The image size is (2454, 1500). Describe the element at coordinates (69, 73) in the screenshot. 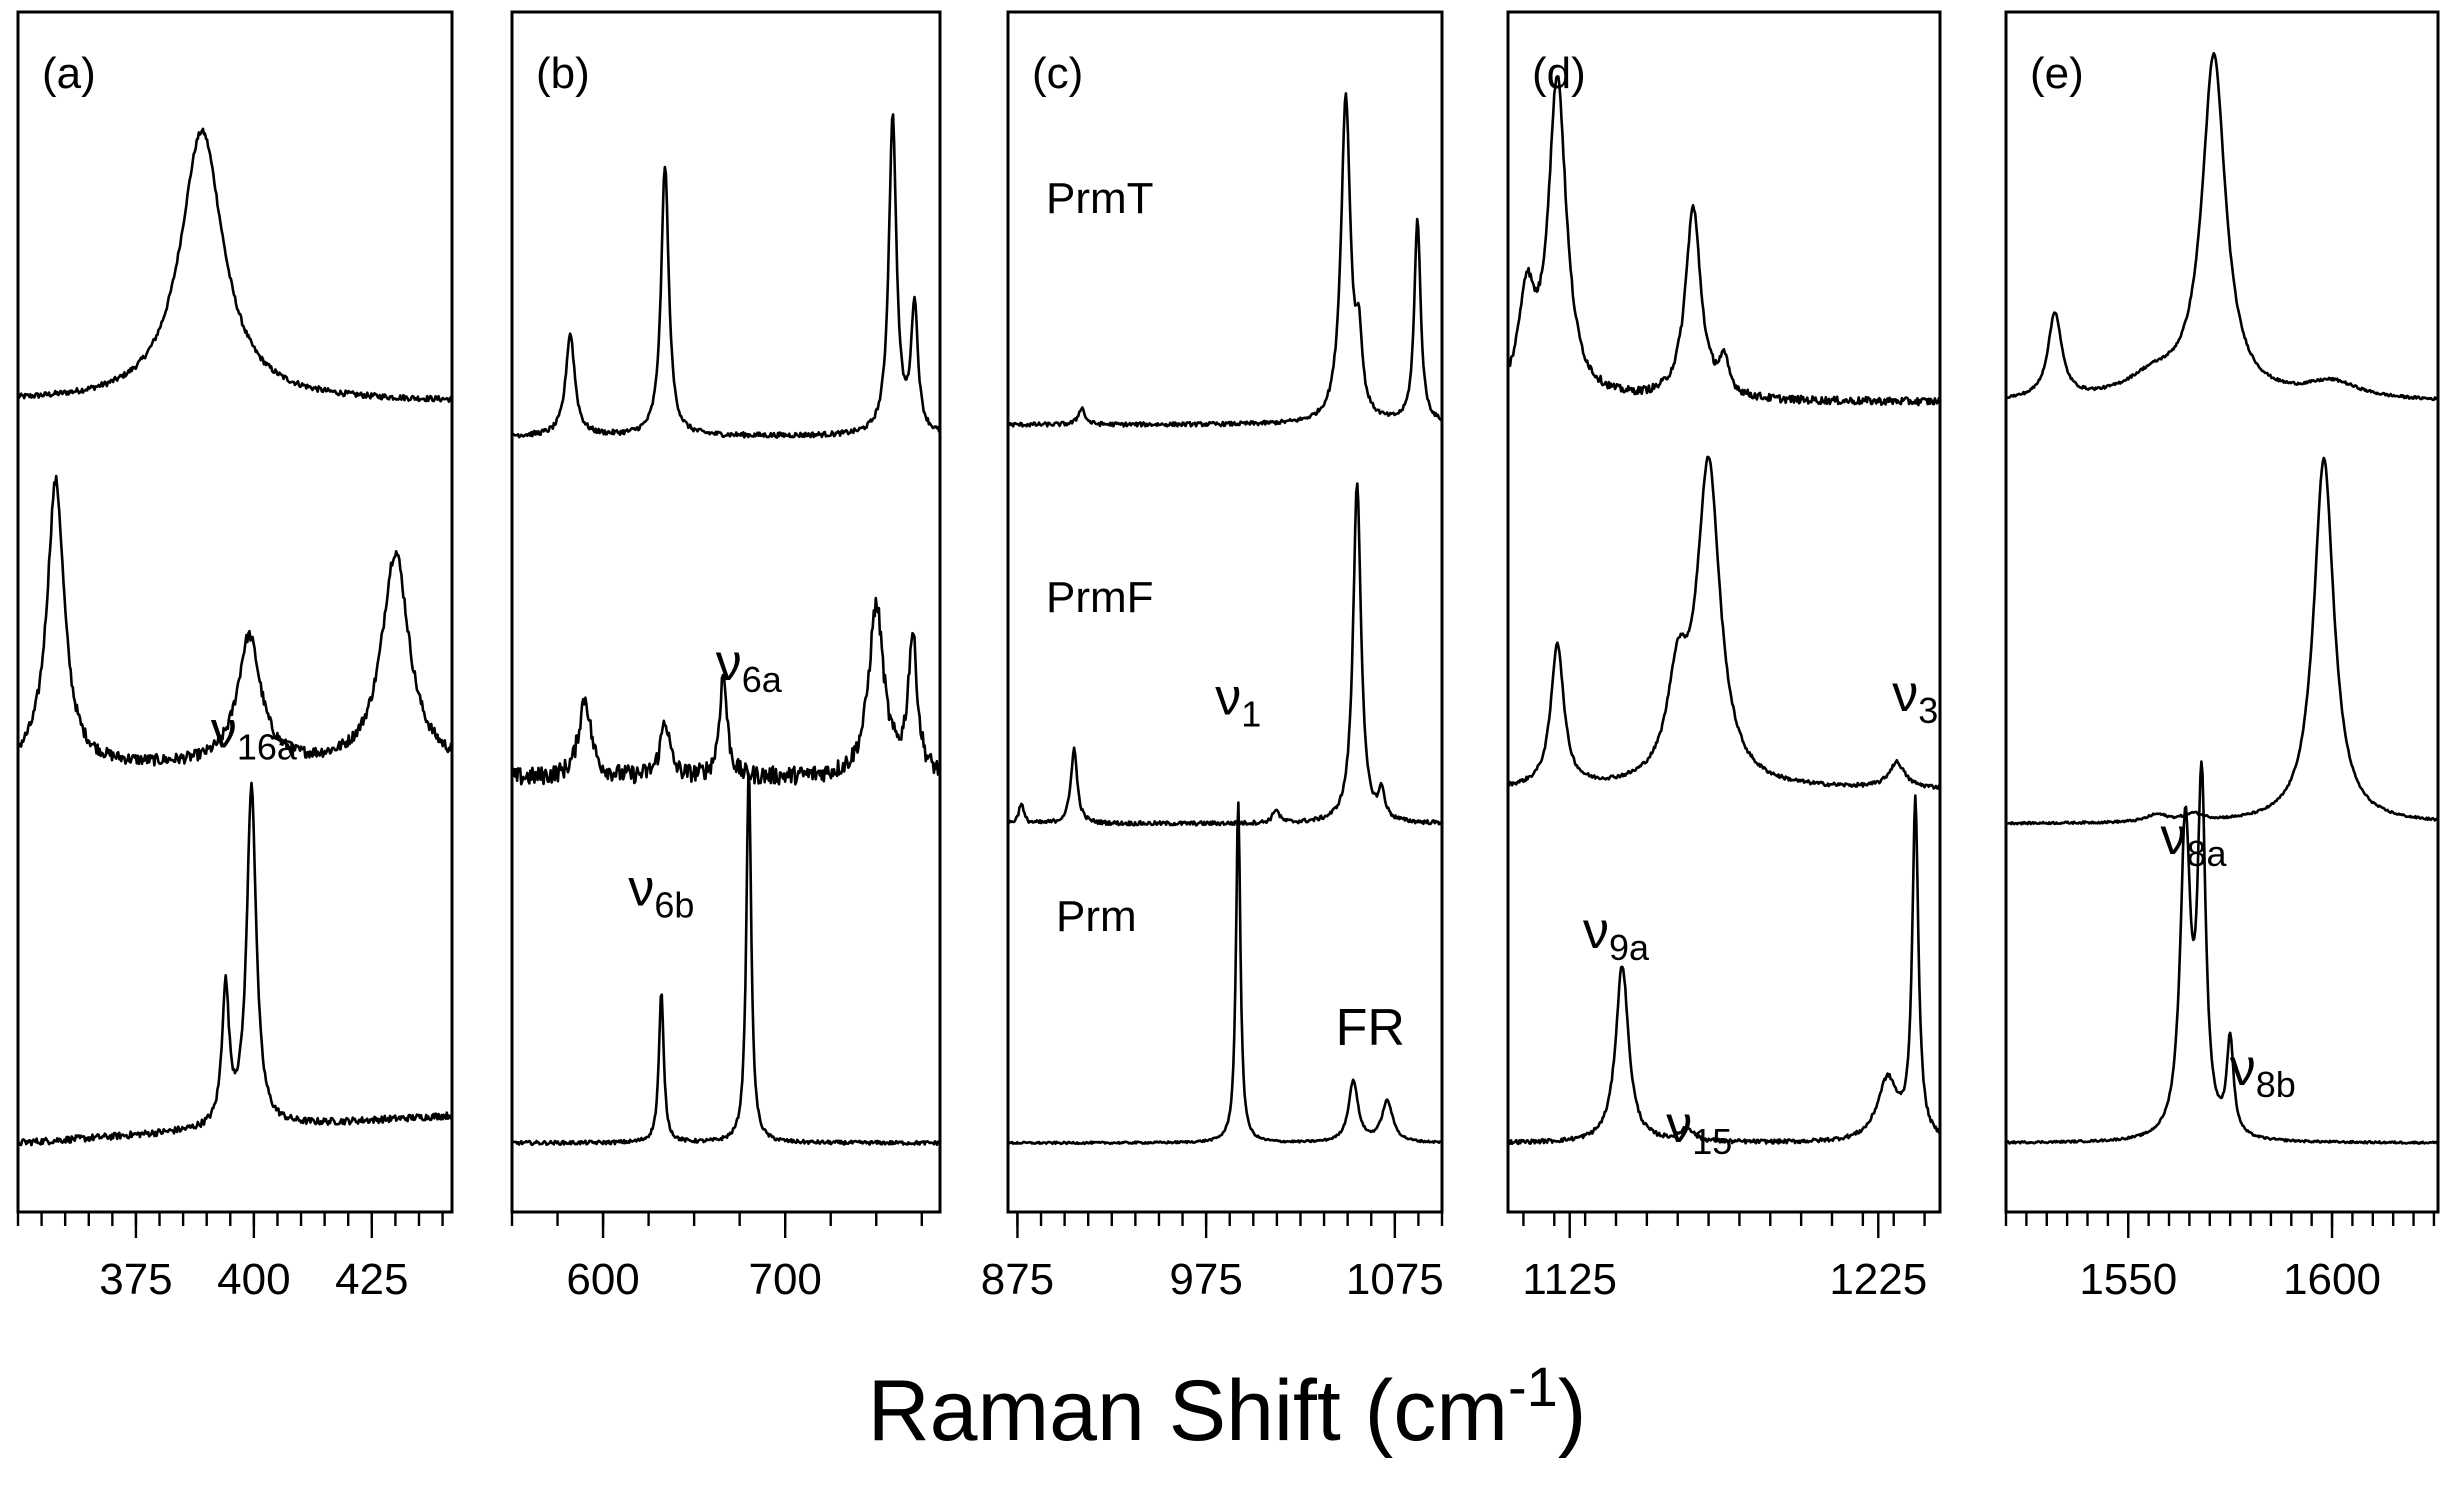

I see `panel-a-label: (a)` at that location.